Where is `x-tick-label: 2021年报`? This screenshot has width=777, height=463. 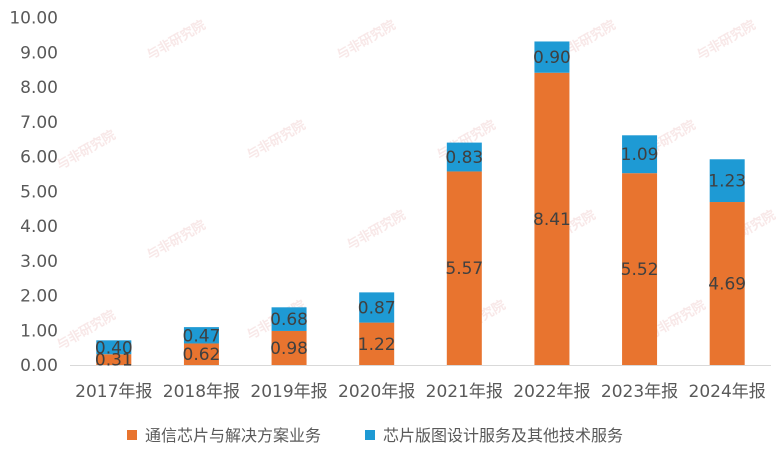 x-tick-label: 2021年报 is located at coordinates (464, 392).